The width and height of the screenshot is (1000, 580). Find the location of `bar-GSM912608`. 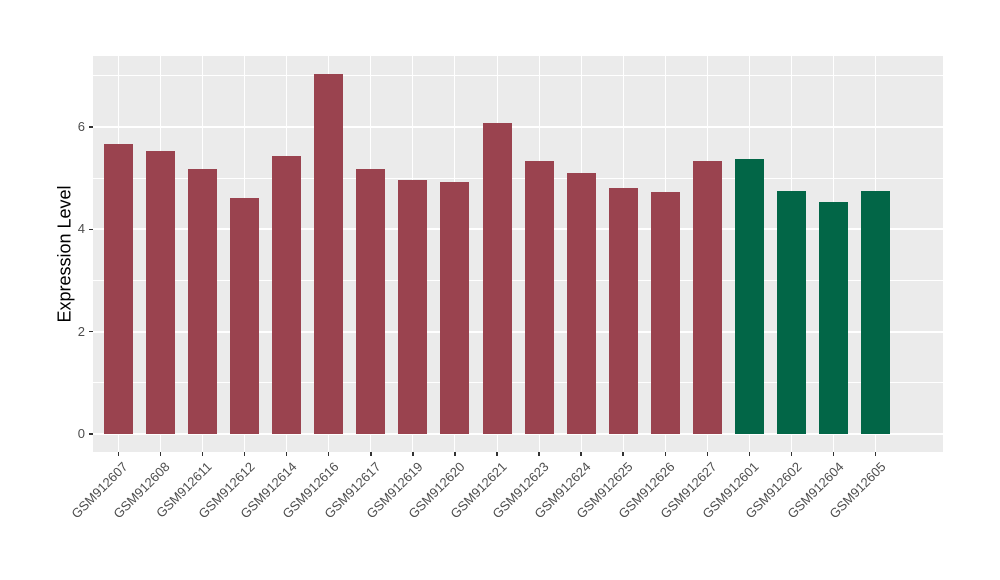

bar-GSM912608 is located at coordinates (160, 292).